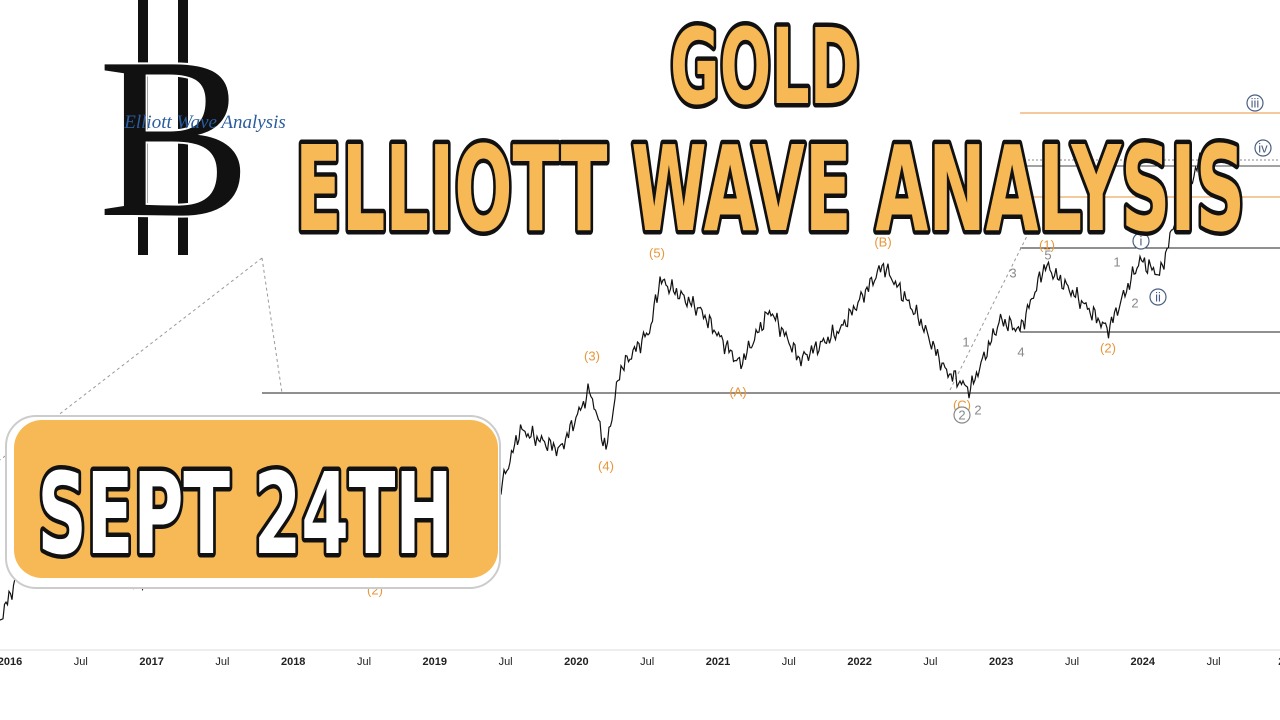 The width and height of the screenshot is (1280, 720). Describe the element at coordinates (11, 662) in the screenshot. I see `x-tick-label: 2016` at that location.